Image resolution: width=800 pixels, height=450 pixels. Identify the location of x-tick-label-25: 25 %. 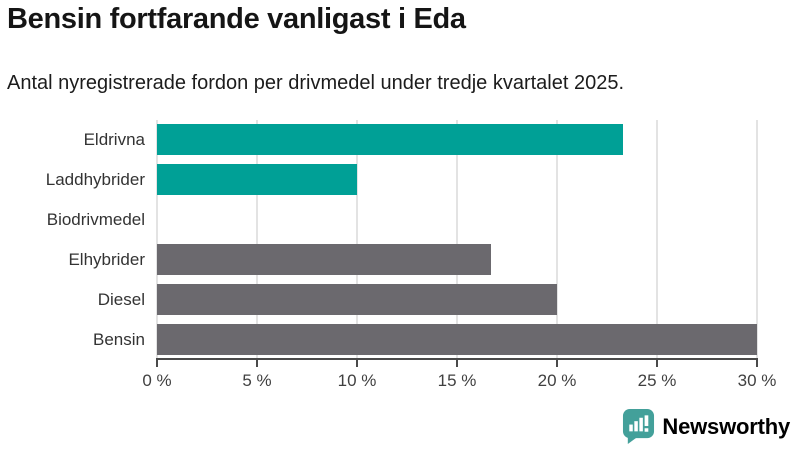
(657, 380).